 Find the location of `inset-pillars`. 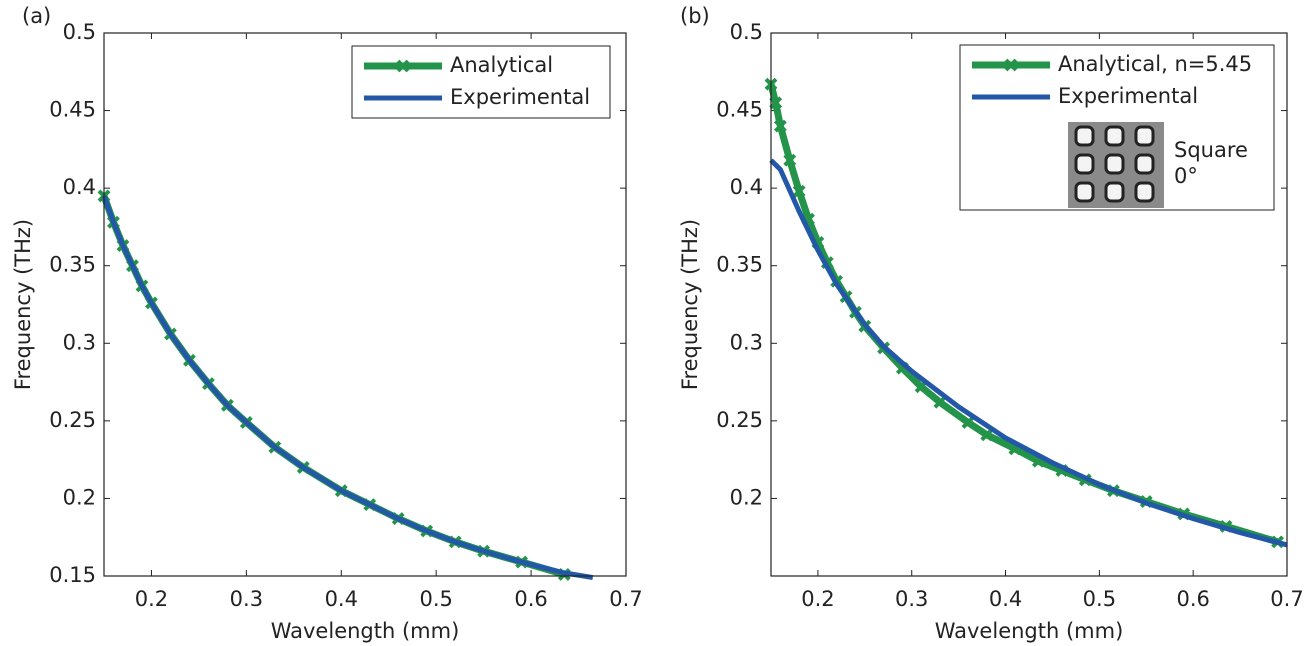

inset-pillars is located at coordinates (1114, 164).